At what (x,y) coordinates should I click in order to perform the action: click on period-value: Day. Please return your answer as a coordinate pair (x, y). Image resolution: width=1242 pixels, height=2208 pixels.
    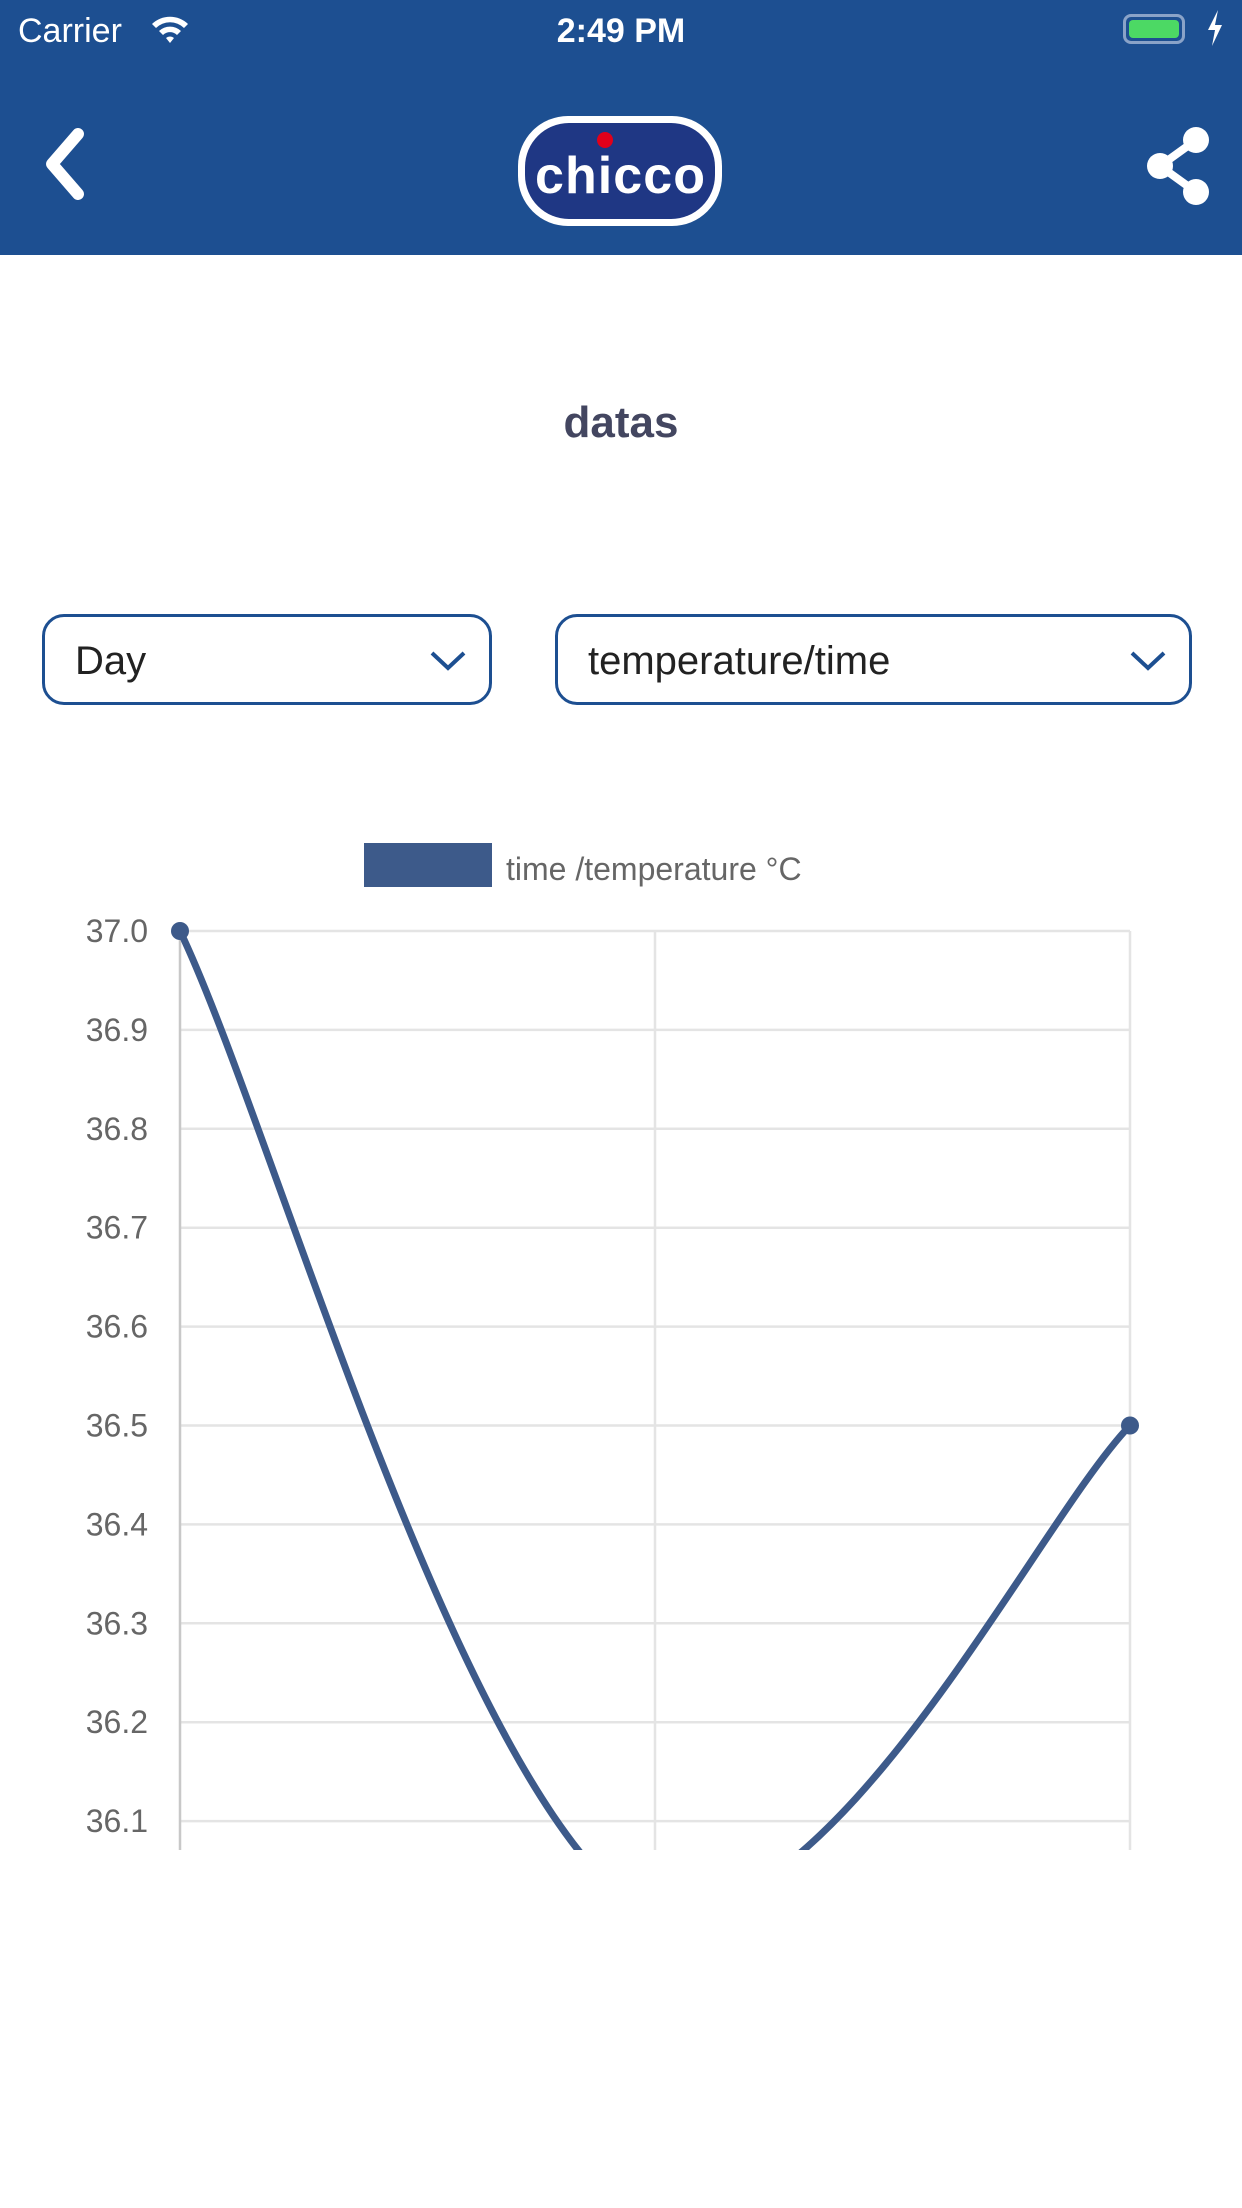
    Looking at the image, I should click on (111, 661).